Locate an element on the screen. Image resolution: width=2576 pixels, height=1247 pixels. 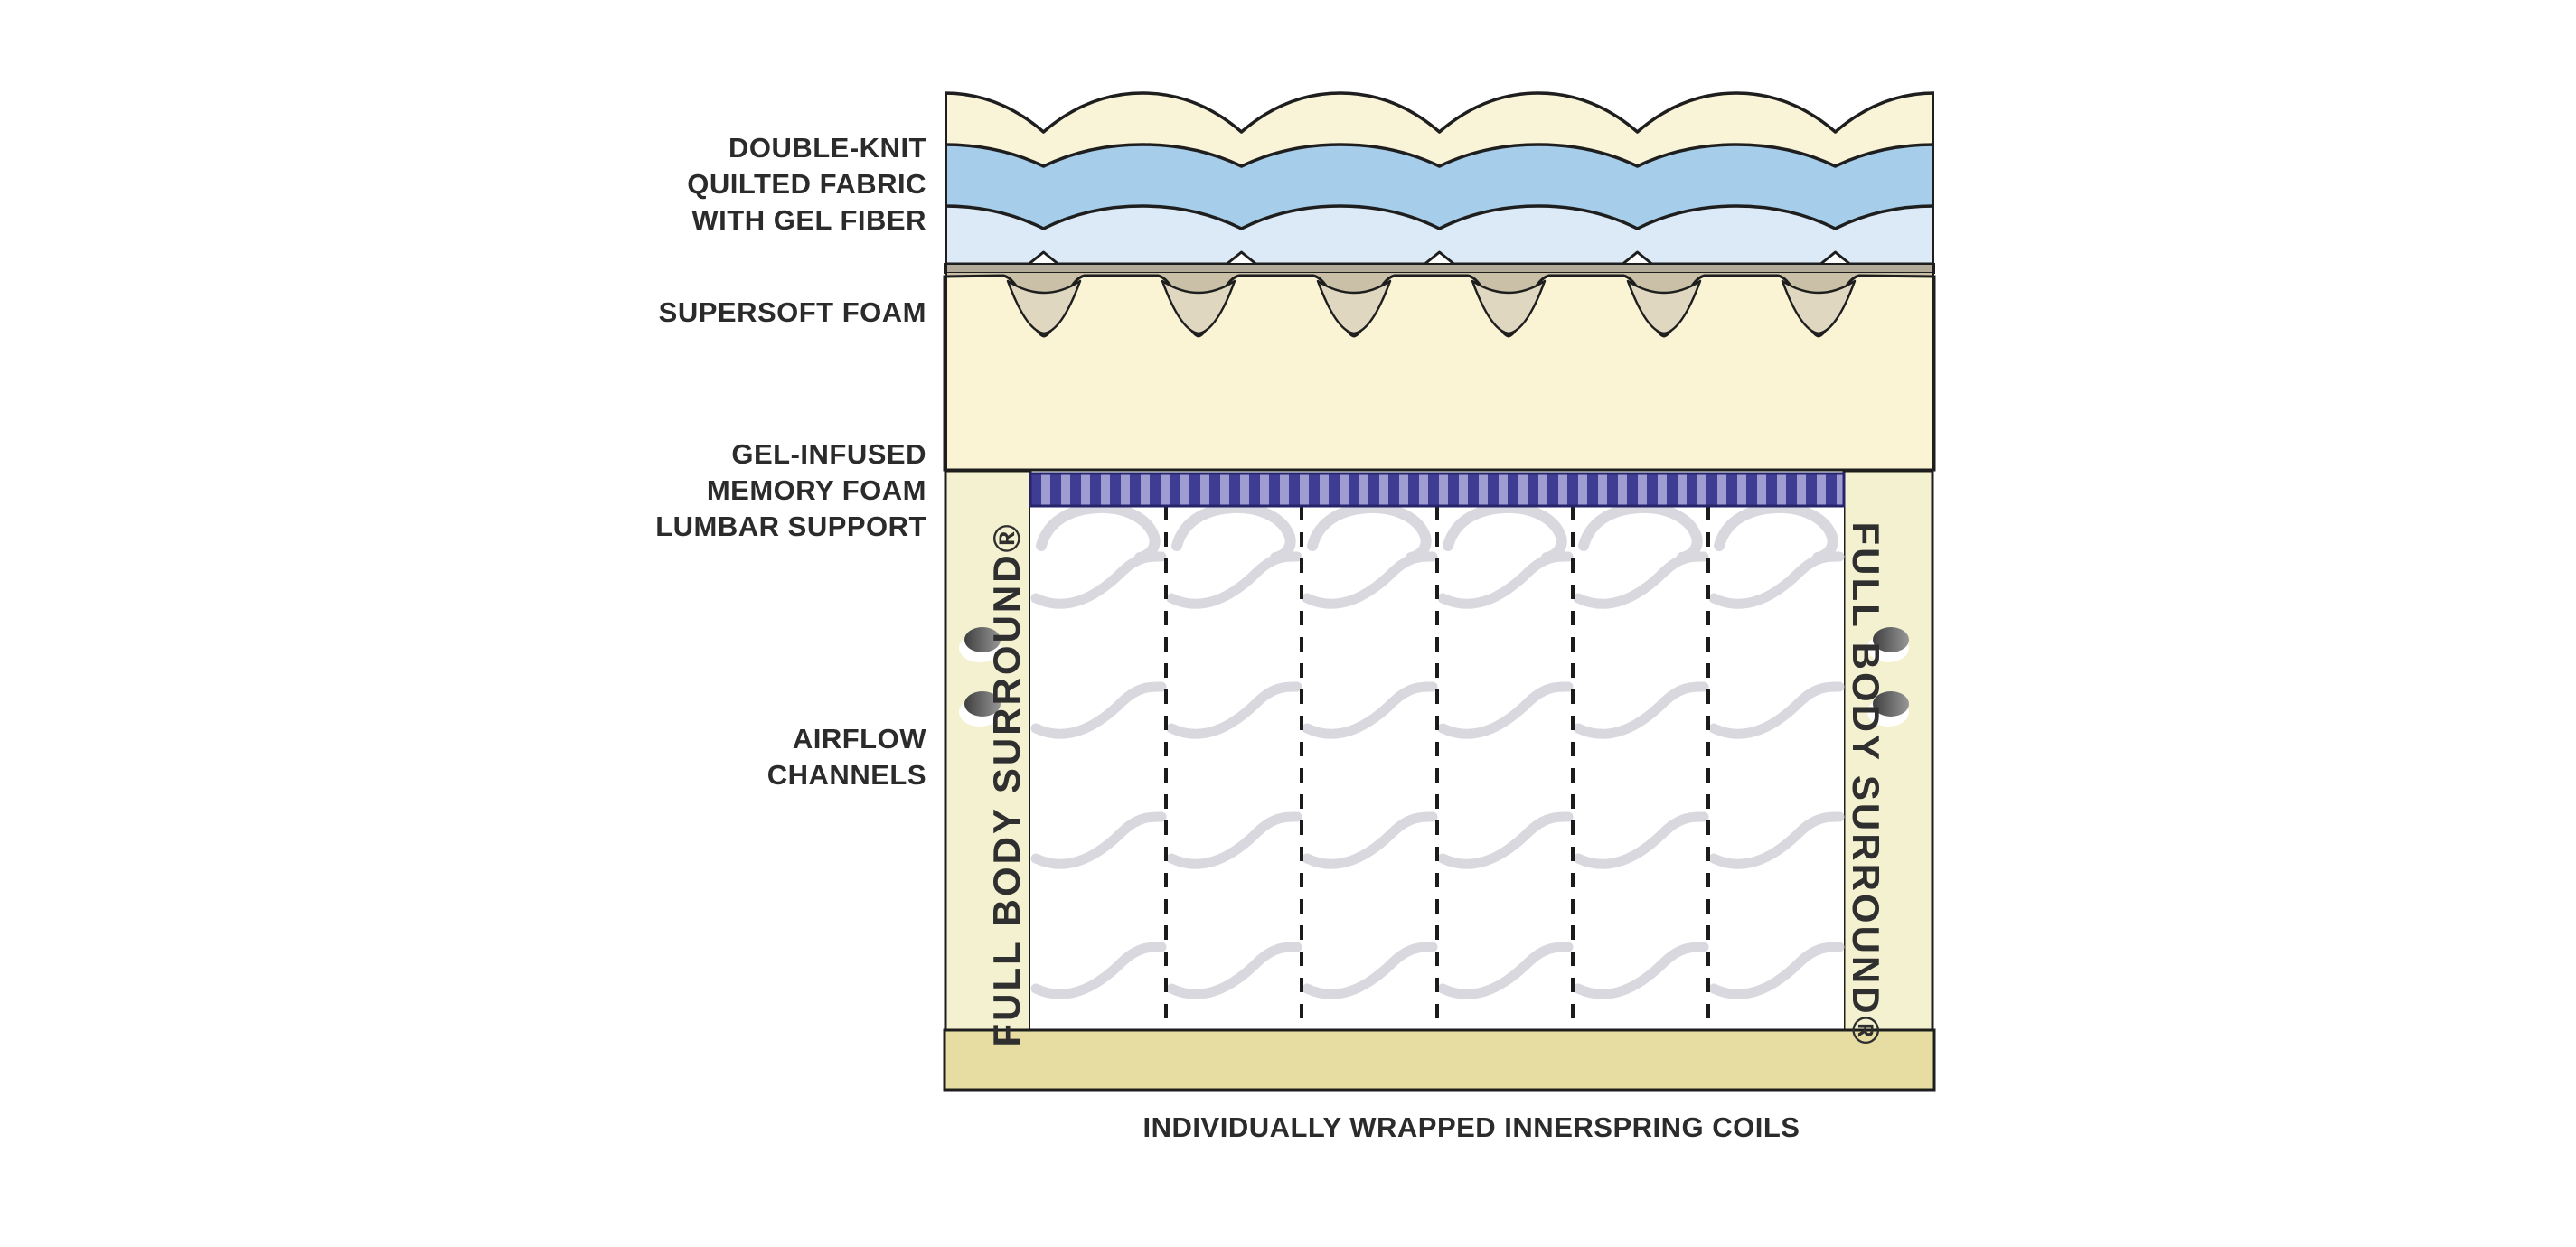
rail-left is located at coordinates (988, 751).